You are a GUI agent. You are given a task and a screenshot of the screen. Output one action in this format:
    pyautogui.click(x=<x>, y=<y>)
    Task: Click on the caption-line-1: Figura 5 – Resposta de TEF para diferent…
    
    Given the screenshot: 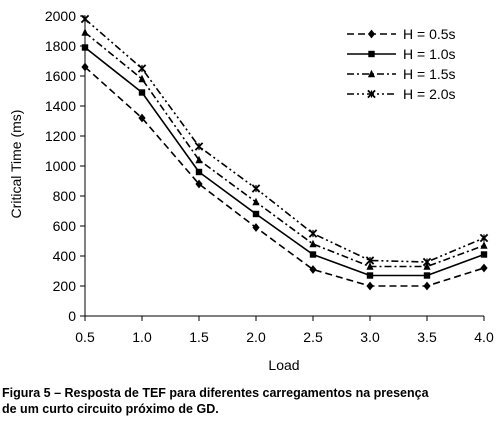 What is the action you would take?
    pyautogui.click(x=215, y=393)
    